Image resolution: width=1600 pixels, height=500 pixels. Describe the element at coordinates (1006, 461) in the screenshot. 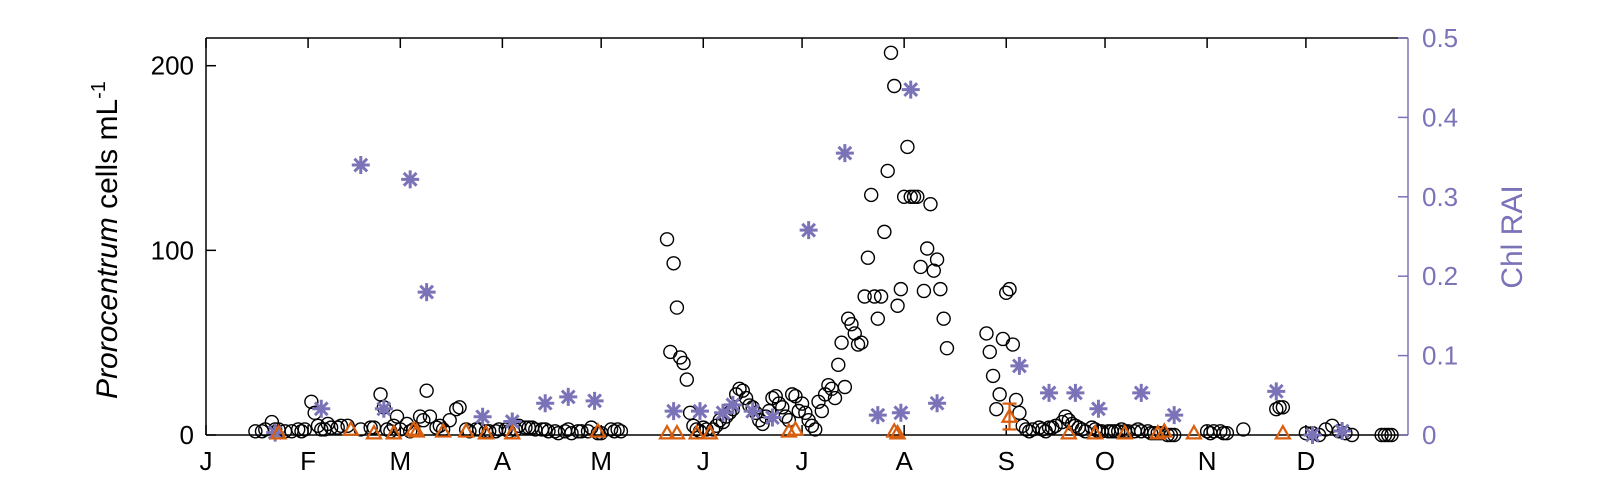

I see `x-tick-label: S` at that location.